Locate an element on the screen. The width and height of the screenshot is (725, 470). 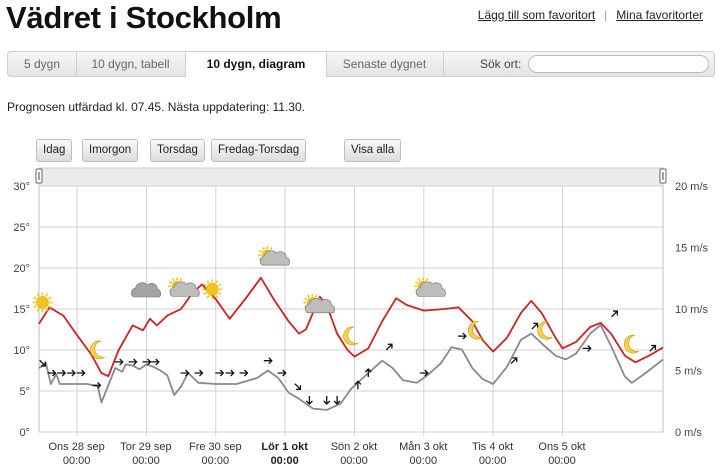
cloud-icon is located at coordinates (146, 290).